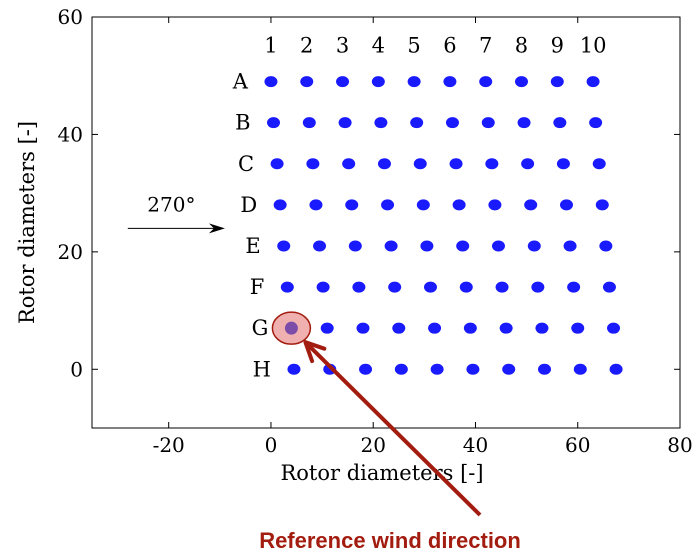 This screenshot has width=700, height=559. Describe the element at coordinates (240, 82) in the screenshot. I see `row-label: A` at that location.